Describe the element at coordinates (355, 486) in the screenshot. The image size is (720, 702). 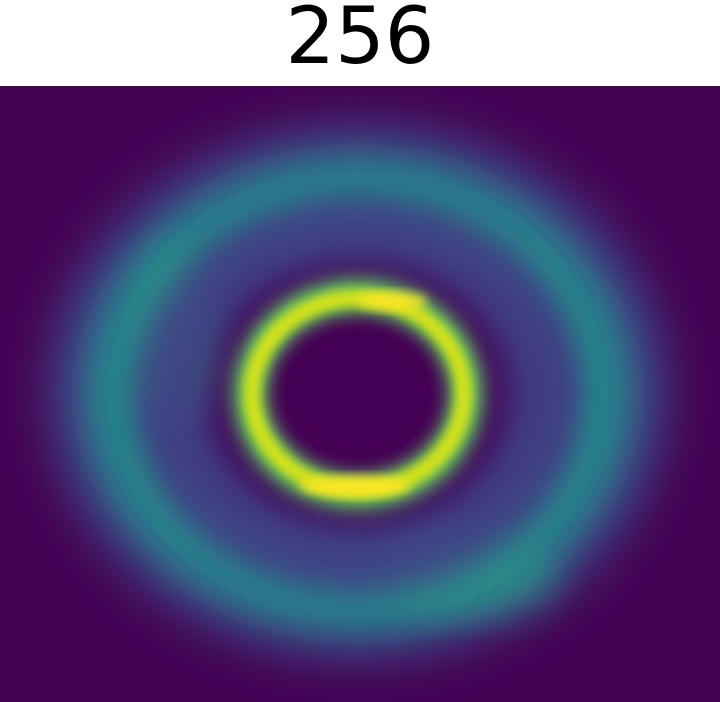
I see `inner-ring-peak-bottom` at that location.